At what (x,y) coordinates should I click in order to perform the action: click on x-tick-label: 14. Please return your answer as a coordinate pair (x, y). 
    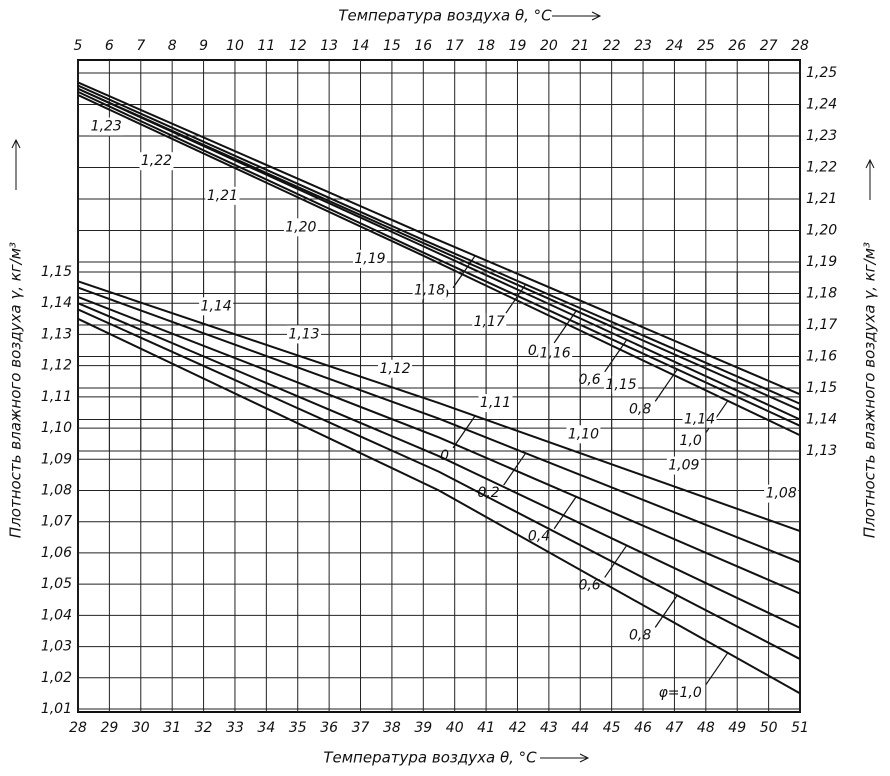
    Looking at the image, I should click on (361, 46).